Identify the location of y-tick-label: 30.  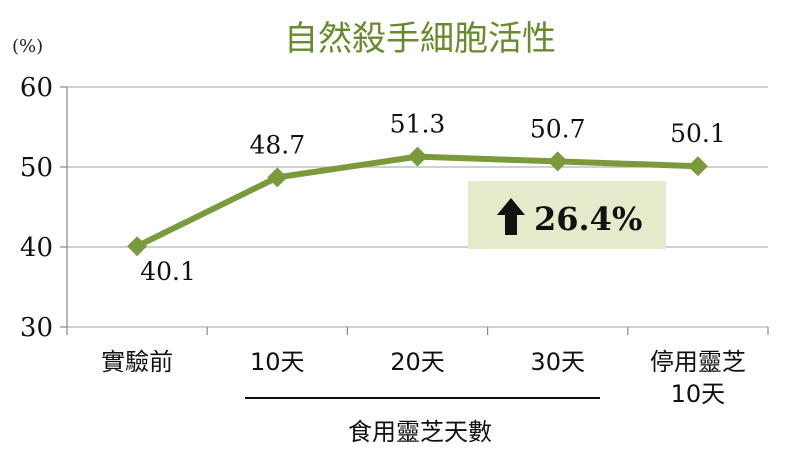
(36, 328).